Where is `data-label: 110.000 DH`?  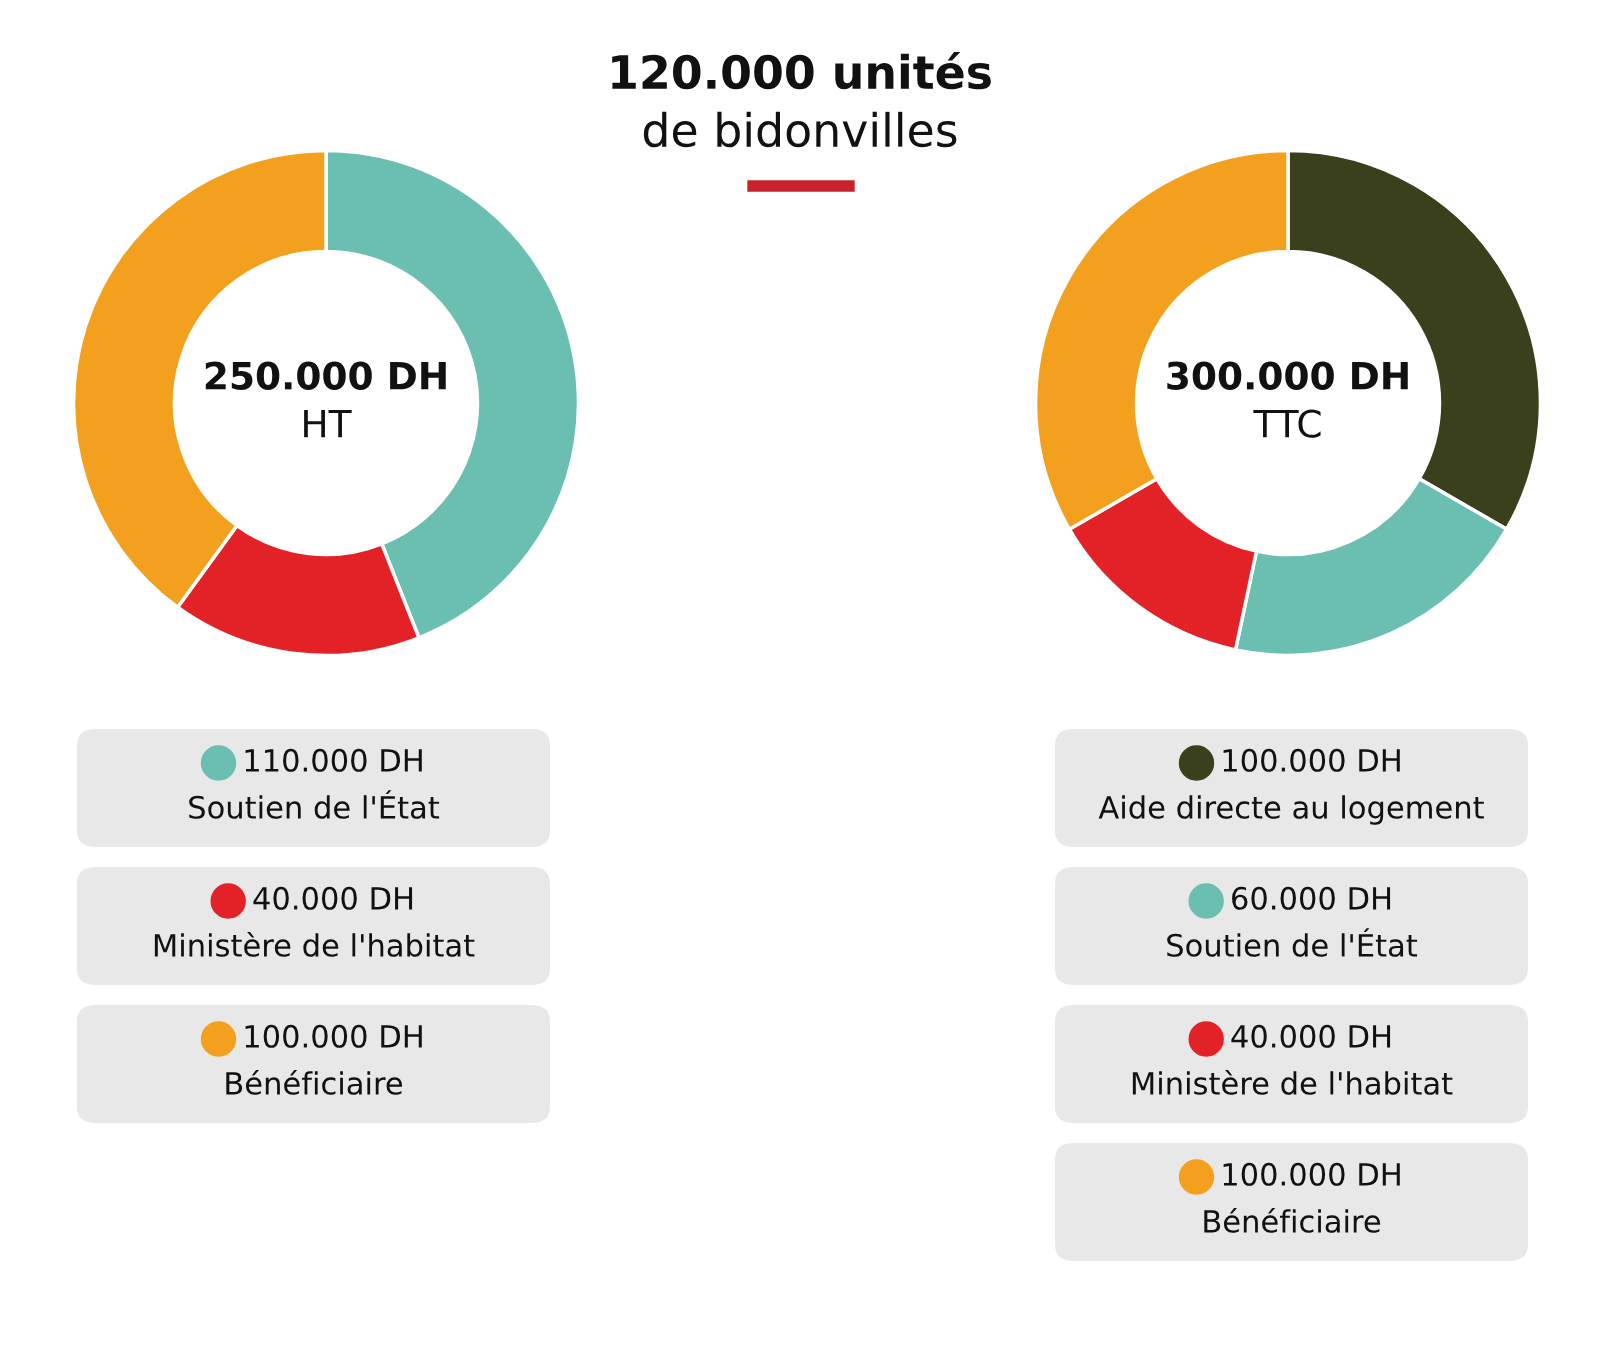
data-label: 110.000 DH is located at coordinates (333, 760).